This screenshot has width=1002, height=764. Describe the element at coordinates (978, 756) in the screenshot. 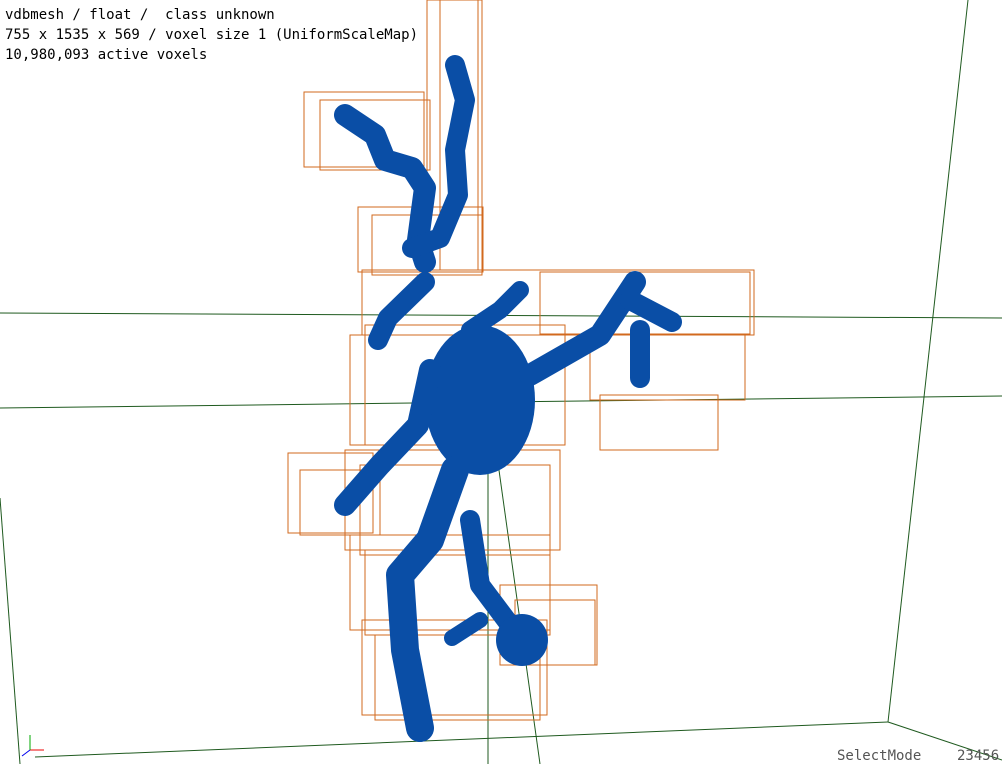

I see `counter: 23456` at that location.